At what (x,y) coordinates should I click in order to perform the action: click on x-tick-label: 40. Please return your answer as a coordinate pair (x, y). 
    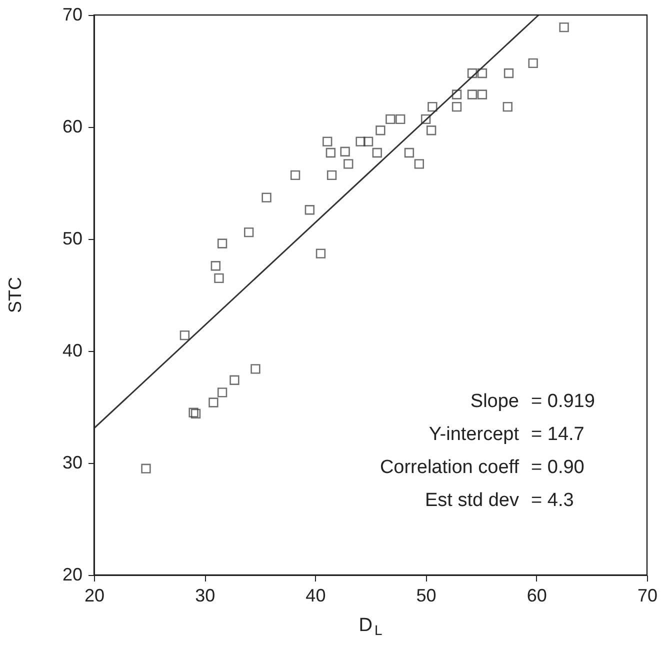
    Looking at the image, I should click on (316, 596).